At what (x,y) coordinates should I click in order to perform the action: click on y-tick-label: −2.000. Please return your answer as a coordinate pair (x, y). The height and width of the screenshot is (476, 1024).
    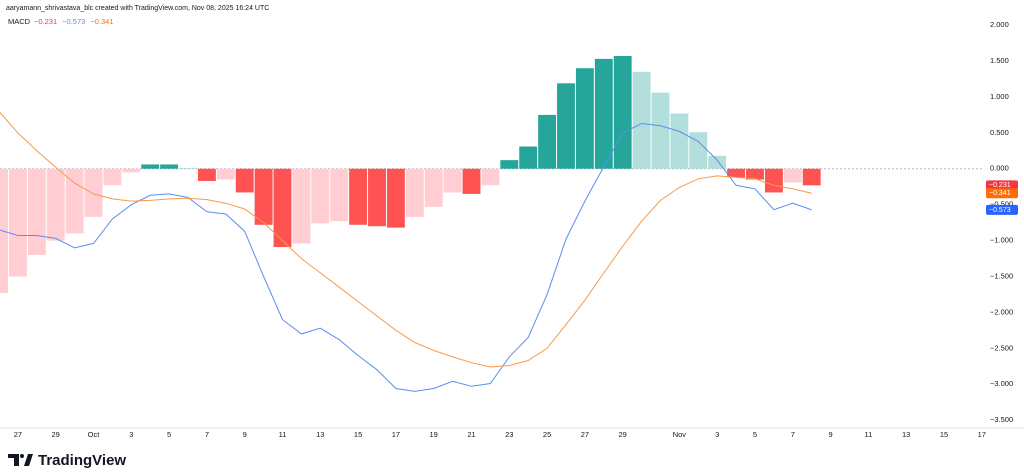
    Looking at the image, I should click on (1001, 311).